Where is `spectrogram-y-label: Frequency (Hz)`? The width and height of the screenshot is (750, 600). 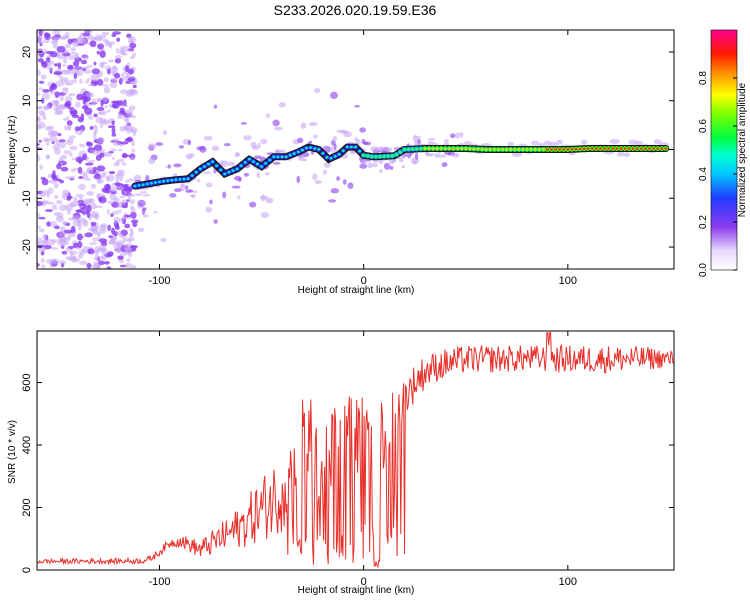
spectrogram-y-label: Frequency (Hz) is located at coordinates (12, 150).